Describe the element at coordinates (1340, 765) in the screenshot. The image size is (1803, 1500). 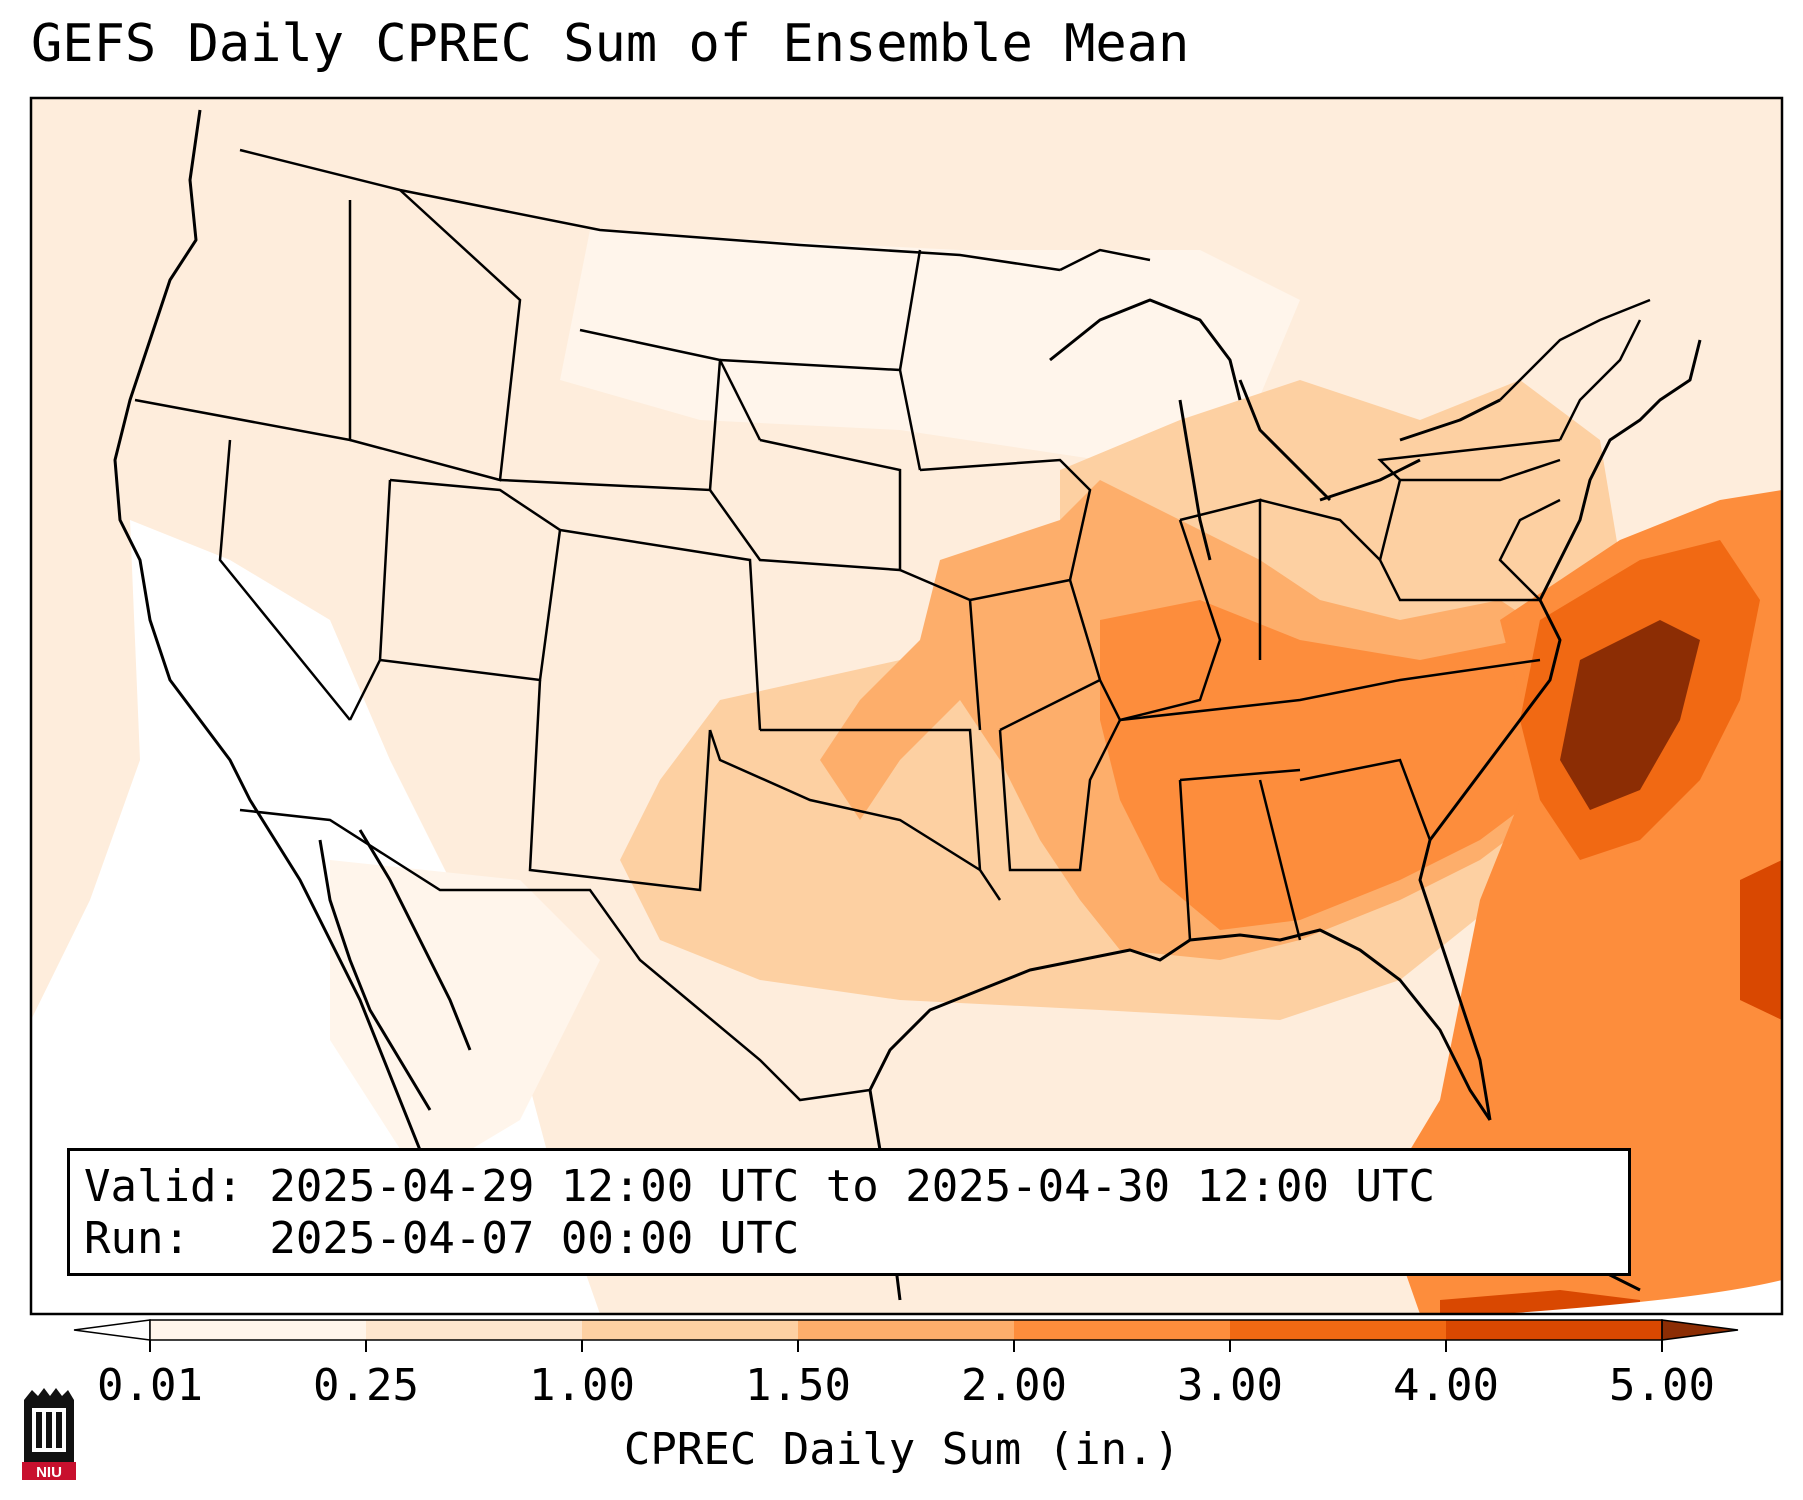
I see `heavy-precip-east` at that location.